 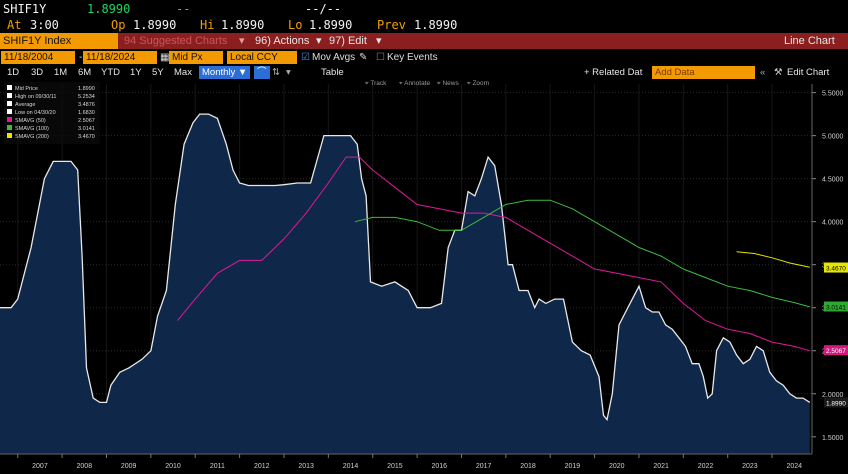 I want to click on end-date-input: 11/18/2024, so click(x=120, y=57).